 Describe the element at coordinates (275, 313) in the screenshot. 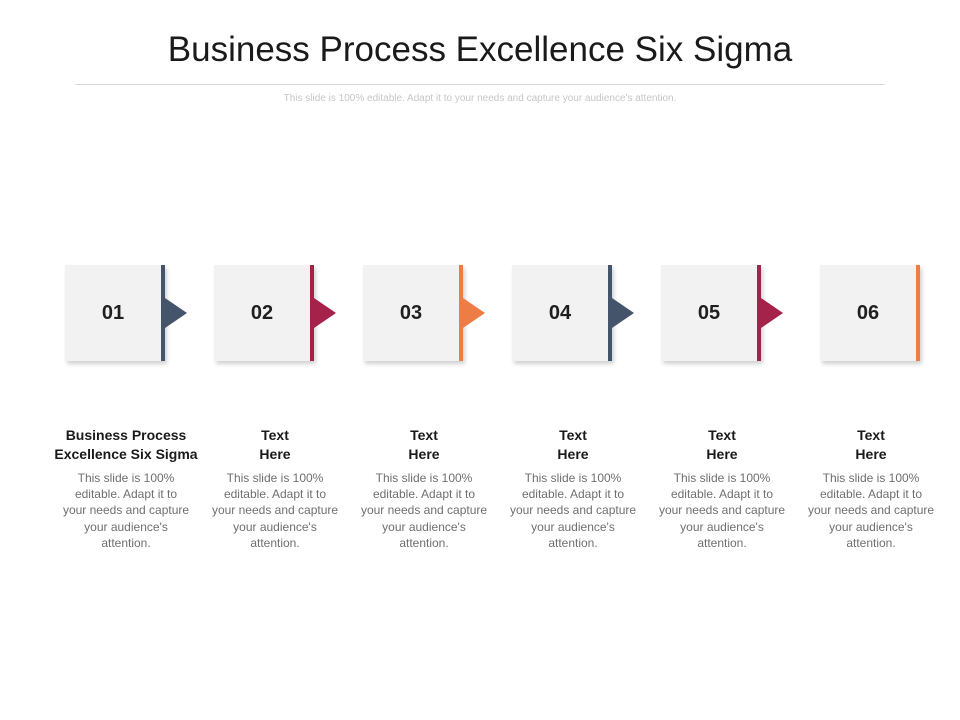

I see `step-card: 02` at that location.